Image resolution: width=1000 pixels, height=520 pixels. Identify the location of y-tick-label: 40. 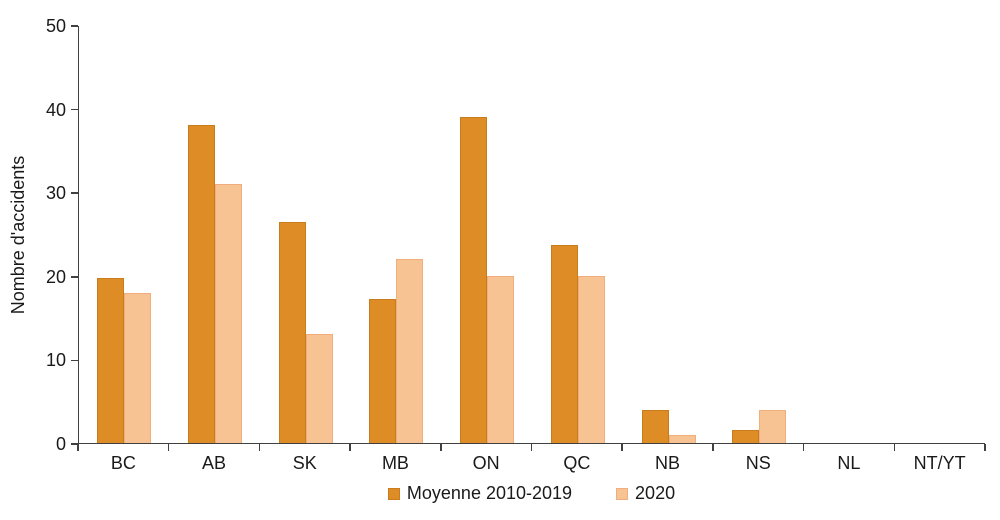
(55, 109).